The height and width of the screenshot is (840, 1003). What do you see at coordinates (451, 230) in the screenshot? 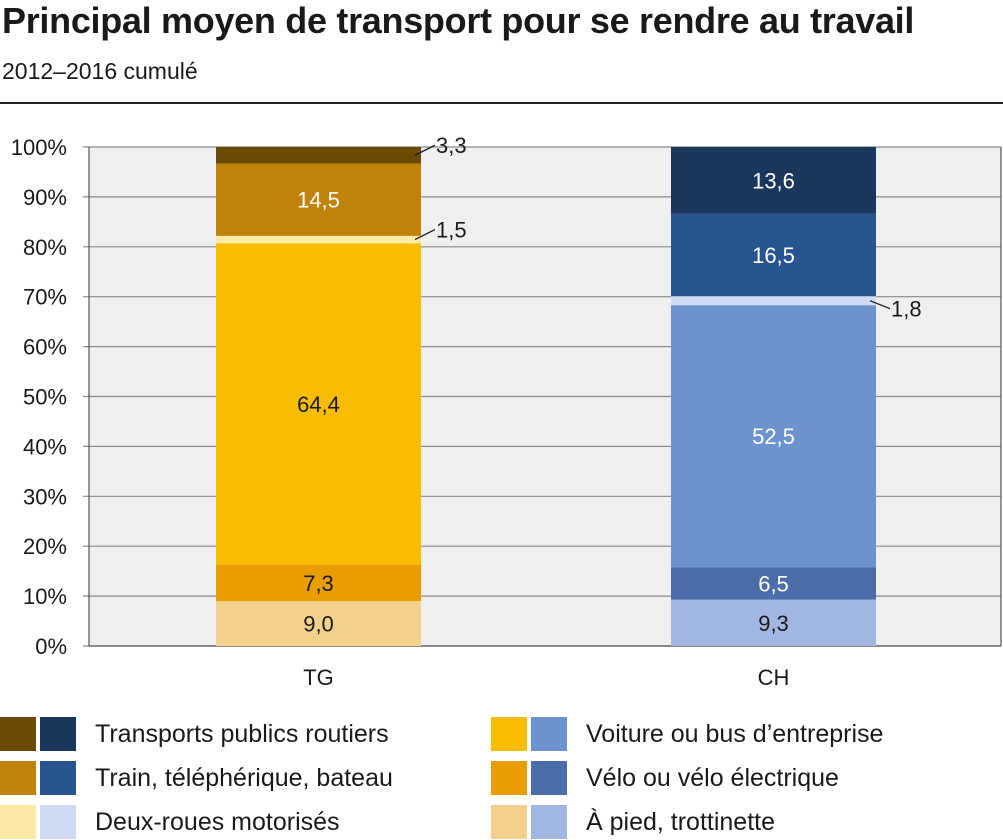
I see `data-label: 1,5` at bounding box center [451, 230].